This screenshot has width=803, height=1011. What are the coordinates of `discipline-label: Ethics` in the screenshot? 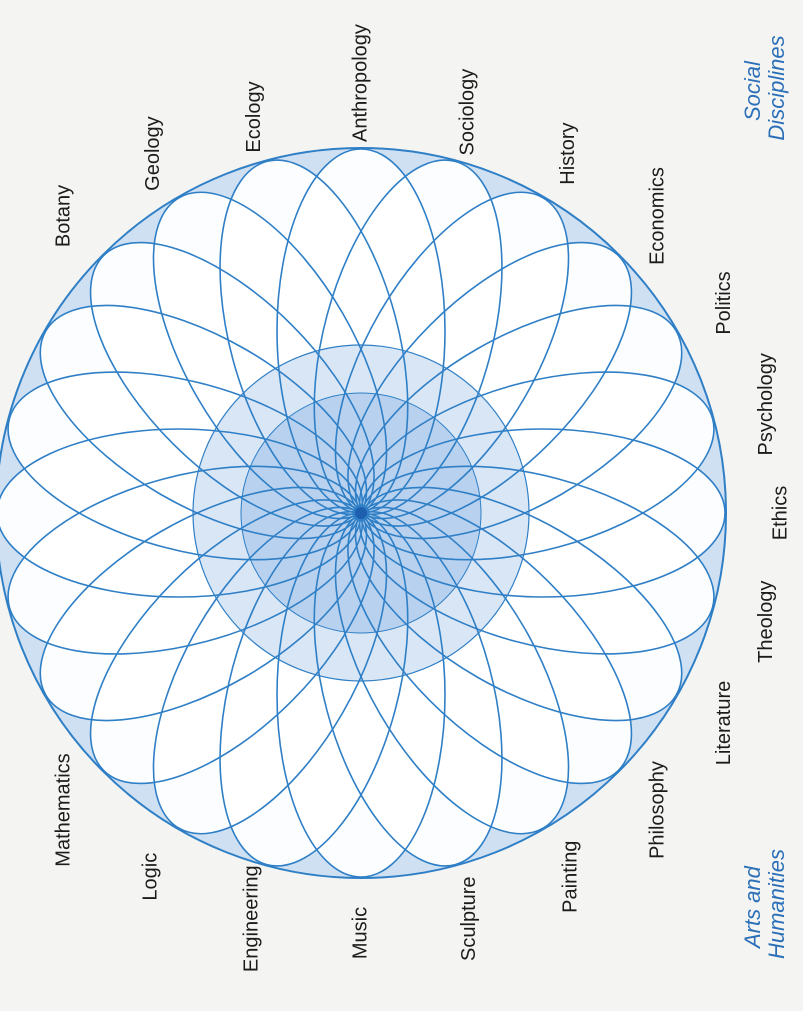 It's located at (780, 513).